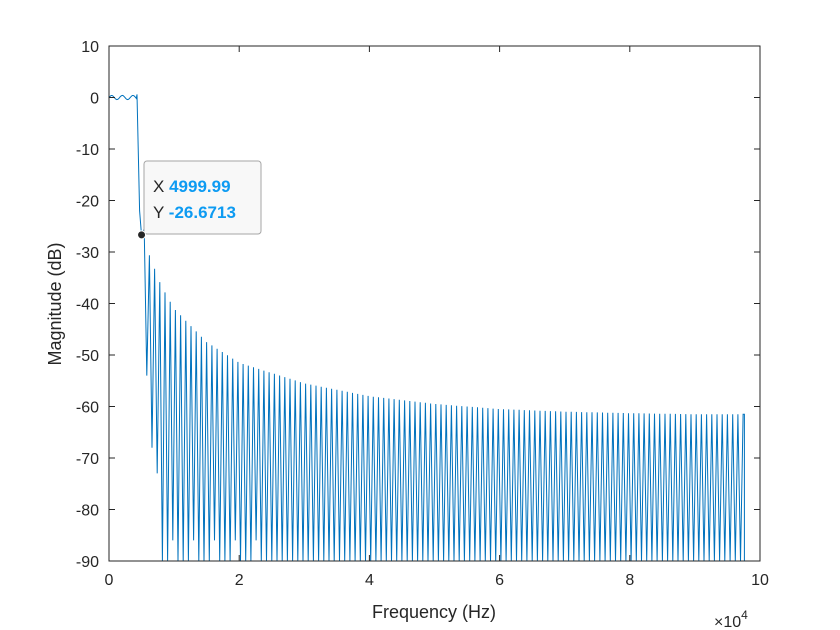 The width and height of the screenshot is (840, 630). I want to click on y-tick-label: -30, so click(87, 253).